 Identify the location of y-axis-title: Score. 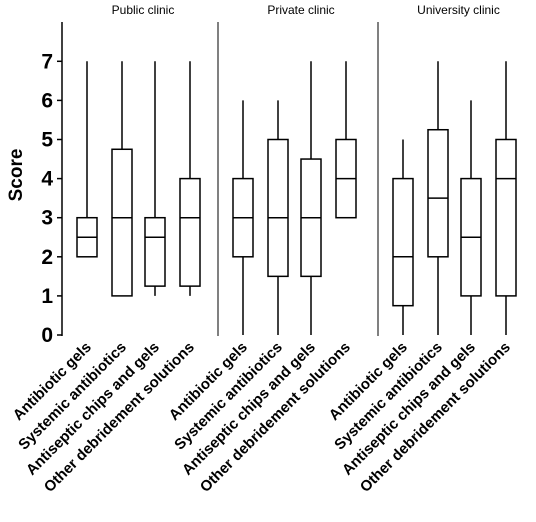
(16, 175).